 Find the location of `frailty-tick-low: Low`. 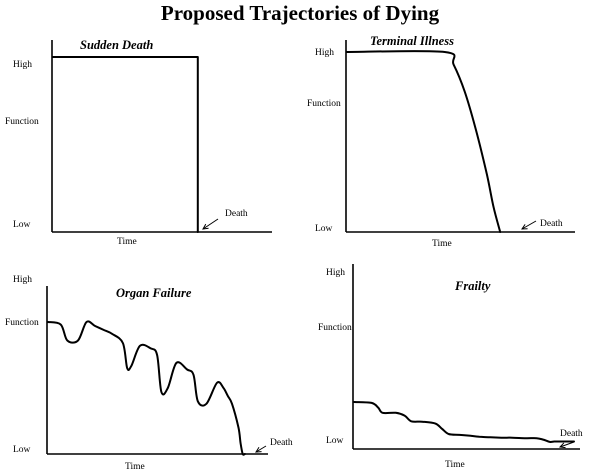

frailty-tick-low: Low is located at coordinates (335, 441).